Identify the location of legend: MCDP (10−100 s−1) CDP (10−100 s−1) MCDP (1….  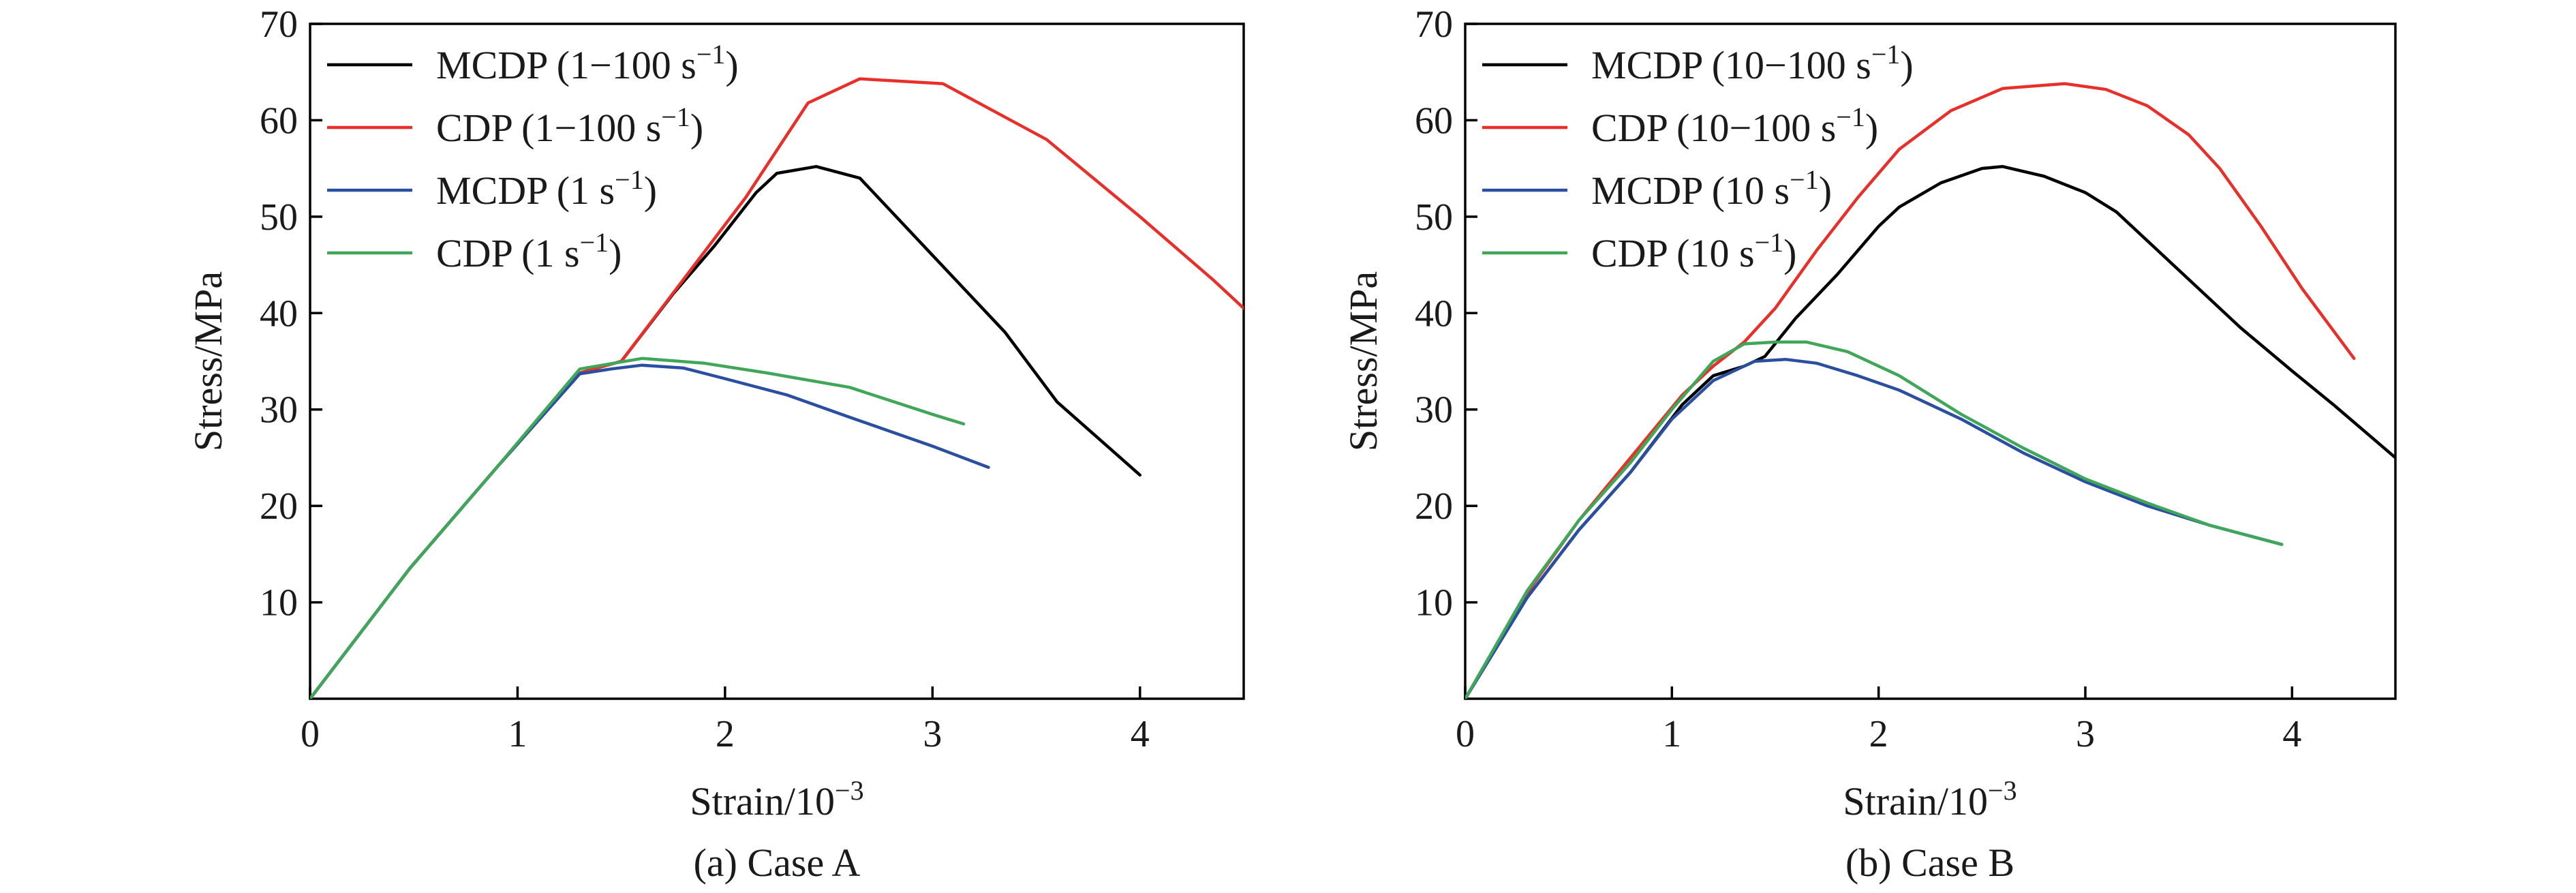
(1698, 157).